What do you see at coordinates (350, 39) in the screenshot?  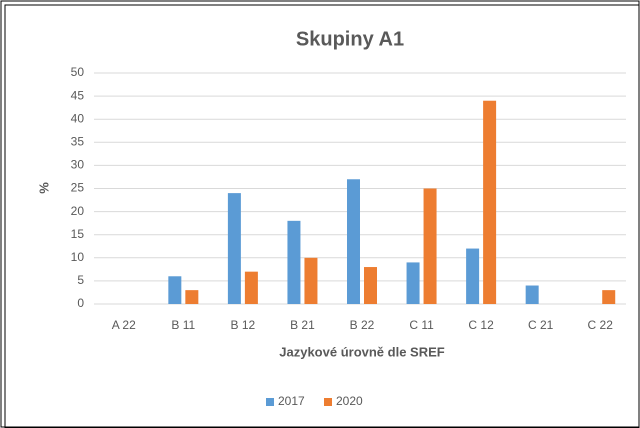 I see `chart-title: Skupiny A1` at bounding box center [350, 39].